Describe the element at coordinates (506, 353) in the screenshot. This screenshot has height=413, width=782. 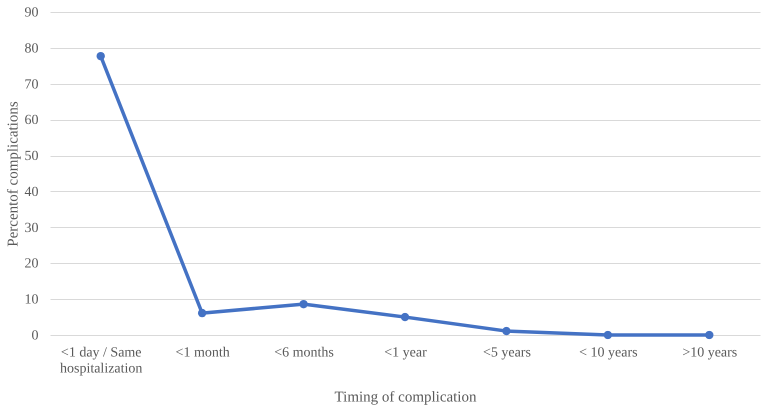
I see `x-tick-label: <5 years` at that location.